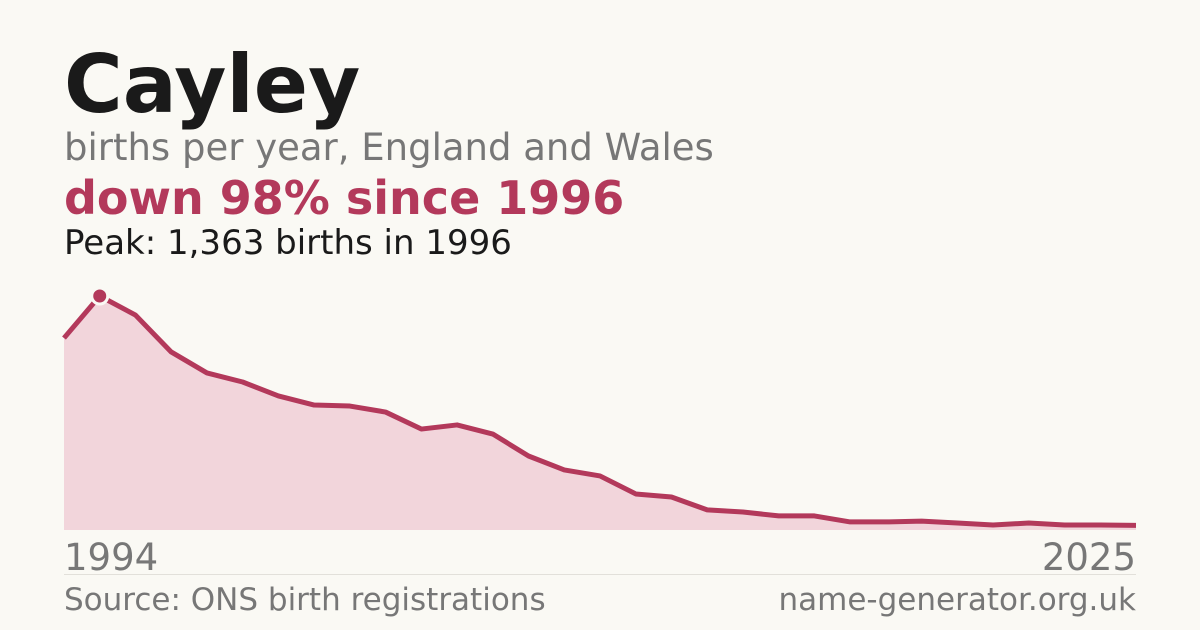 The image size is (1200, 630). What do you see at coordinates (344, 198) in the screenshot?
I see `headline: down 98% since 1996` at bounding box center [344, 198].